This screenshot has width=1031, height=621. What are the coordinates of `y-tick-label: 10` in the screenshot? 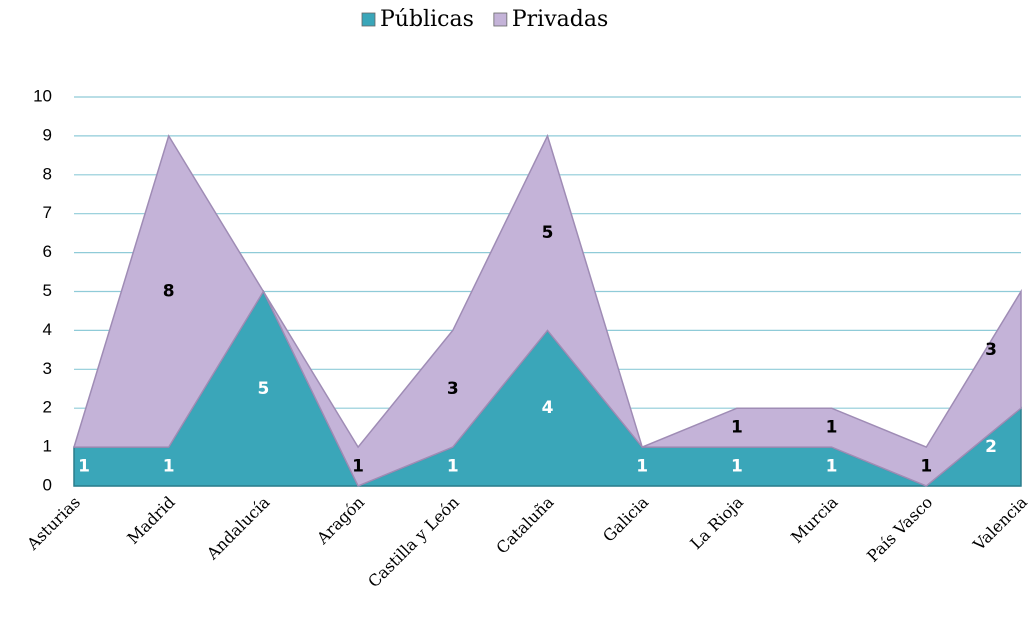 It's located at (42, 95).